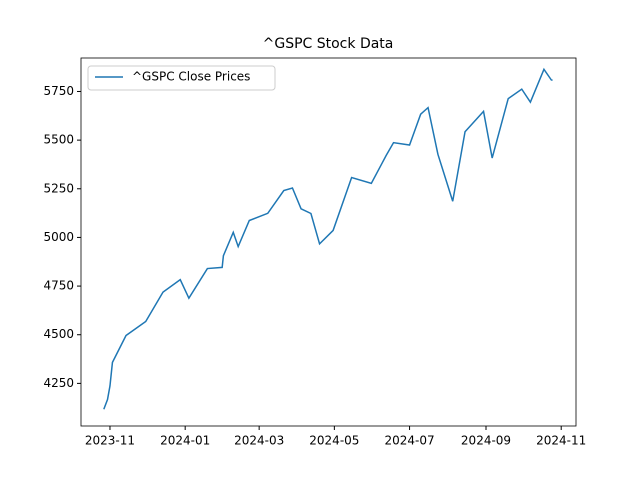 The height and width of the screenshot is (484, 640). What do you see at coordinates (259, 441) in the screenshot?
I see `x-tick-label: 2024-03` at bounding box center [259, 441].